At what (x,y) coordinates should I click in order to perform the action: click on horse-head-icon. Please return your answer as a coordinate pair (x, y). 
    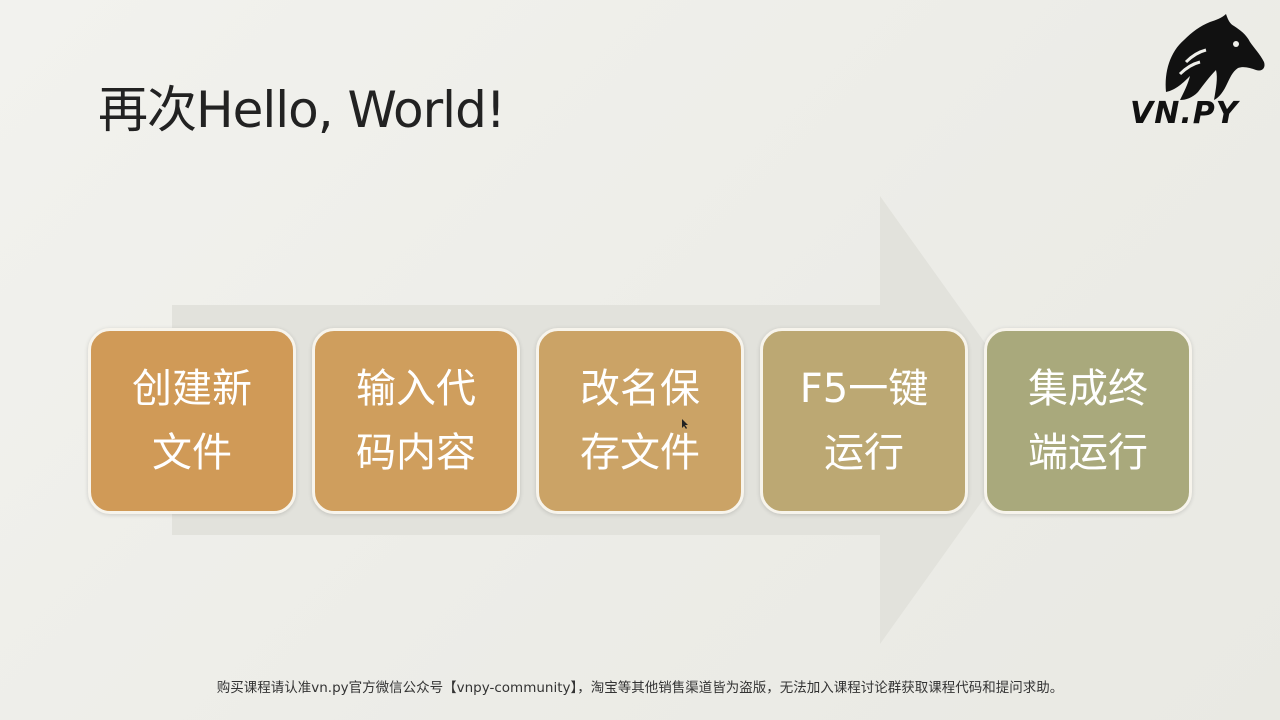
    Looking at the image, I should click on (1215, 57).